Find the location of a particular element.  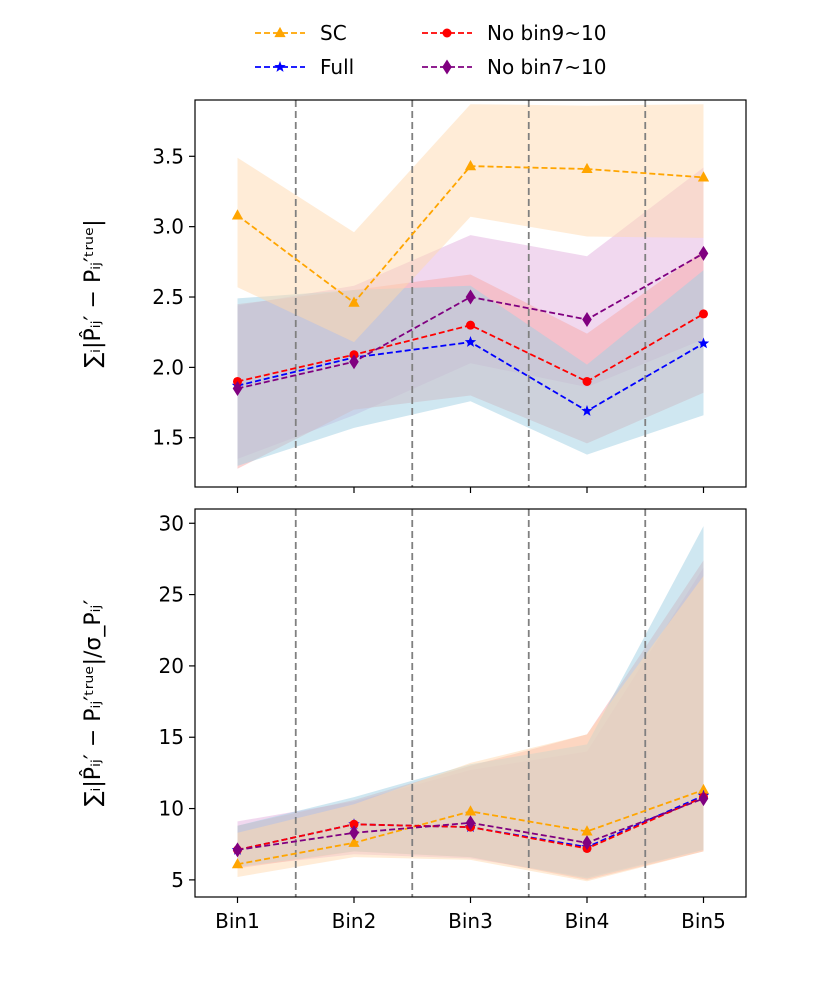

y-tick-label: 10 is located at coordinates (171, 809).